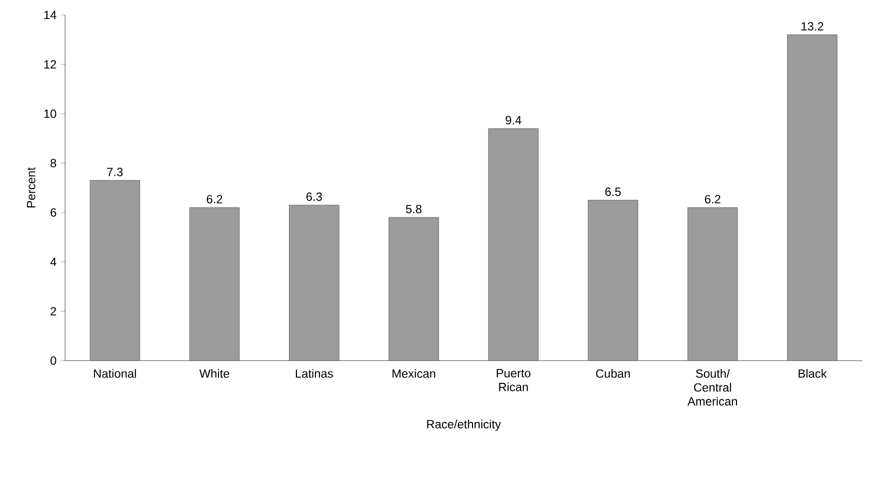 Image resolution: width=880 pixels, height=486 pixels. What do you see at coordinates (50, 14) in the screenshot?
I see `y-tick-label: 14` at bounding box center [50, 14].